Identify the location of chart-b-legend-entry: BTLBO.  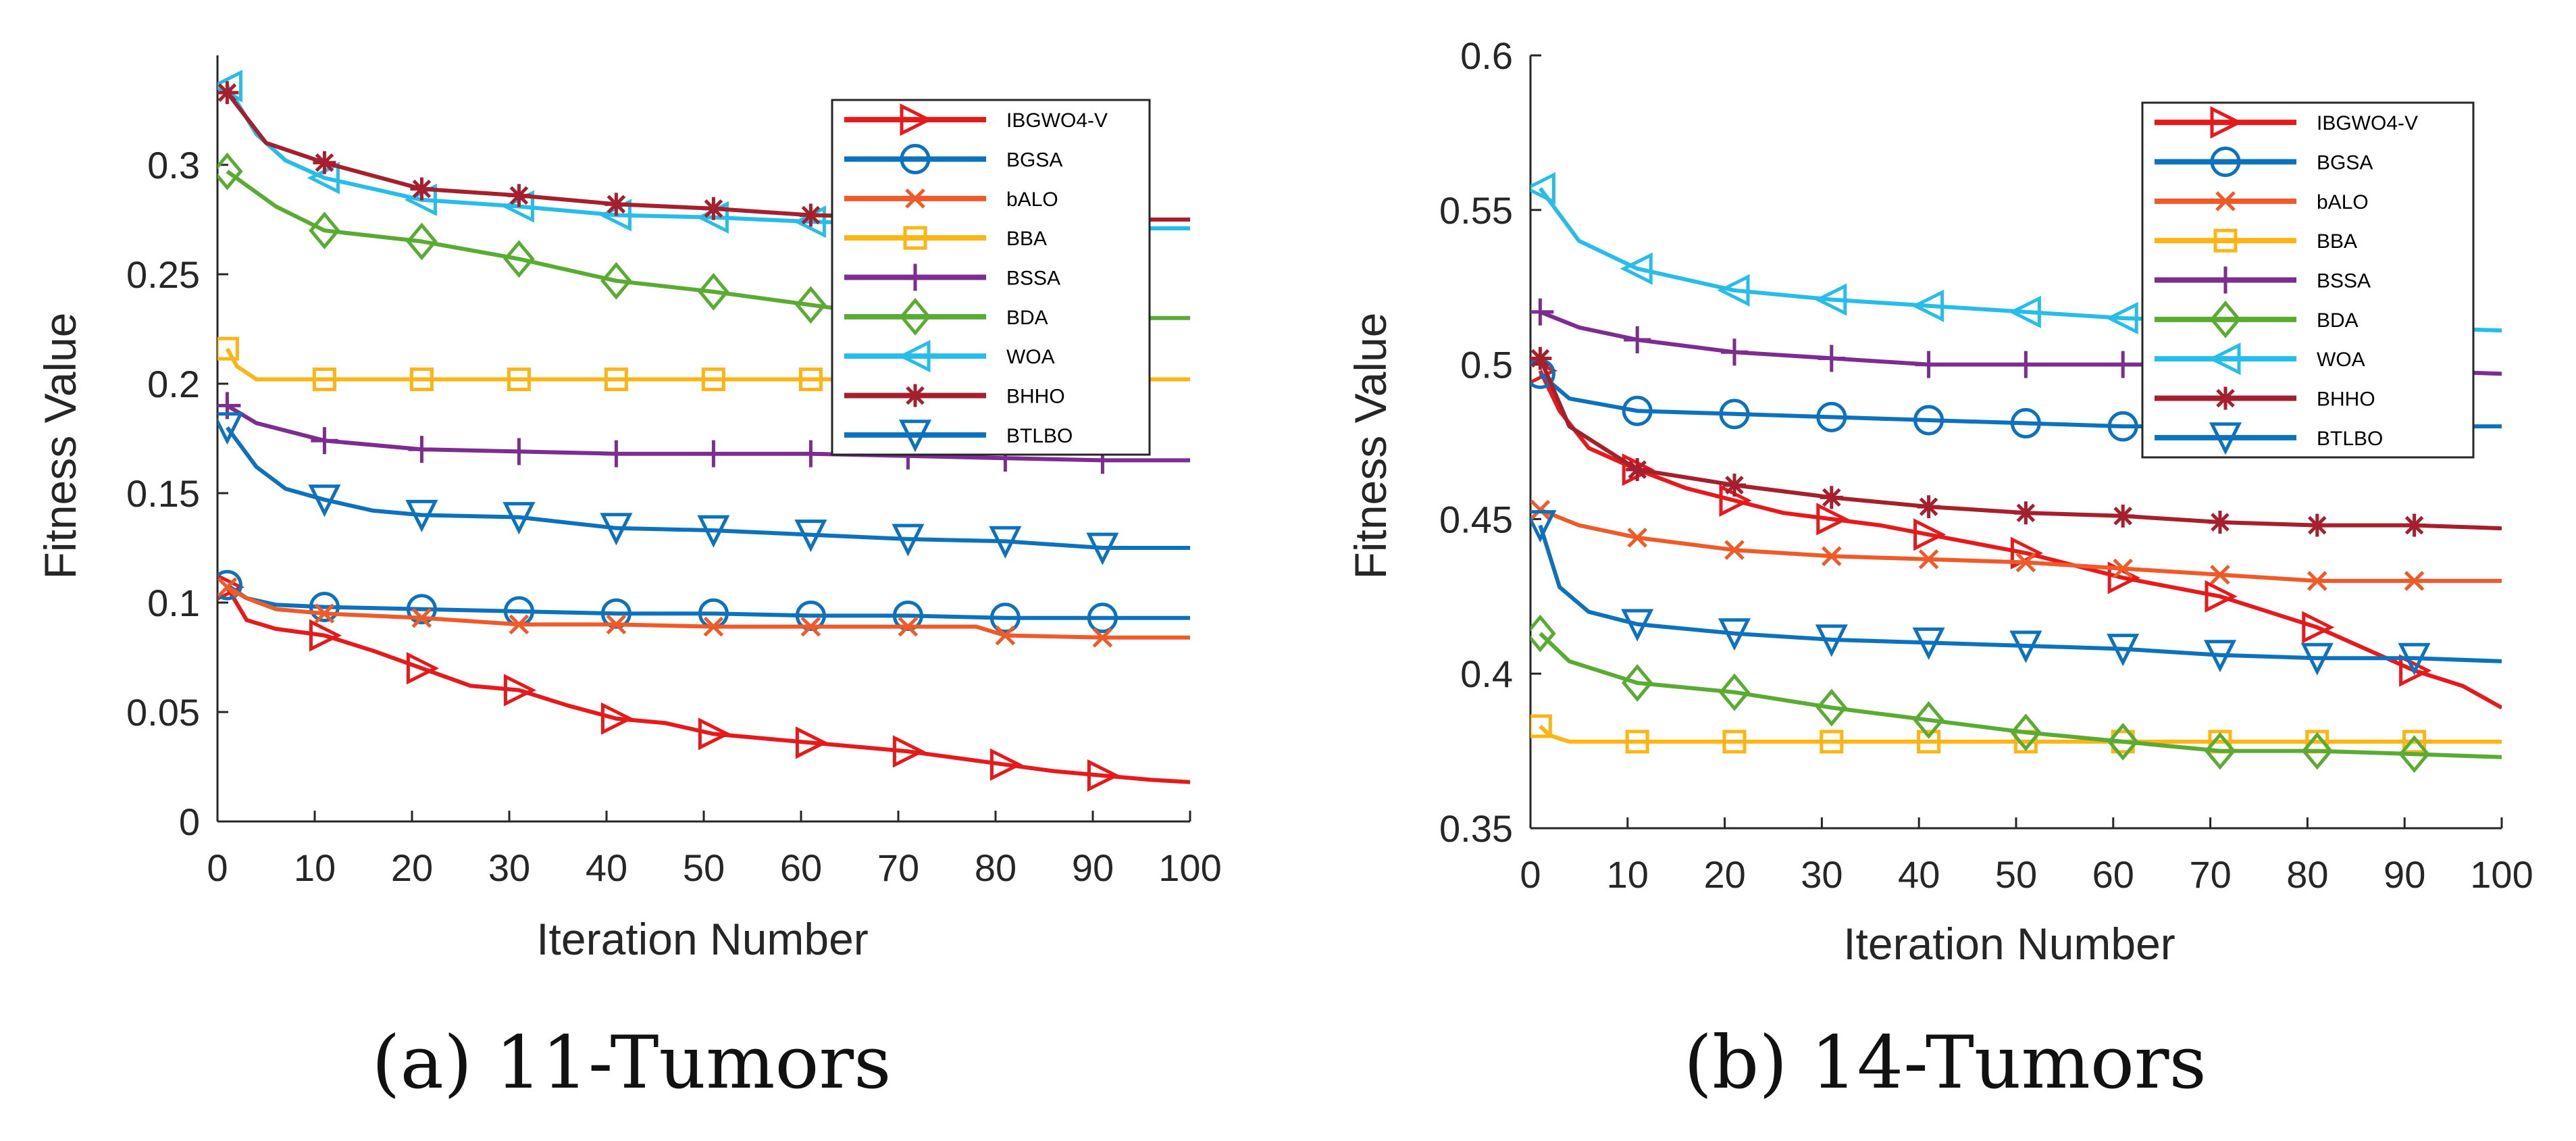
(2269, 438).